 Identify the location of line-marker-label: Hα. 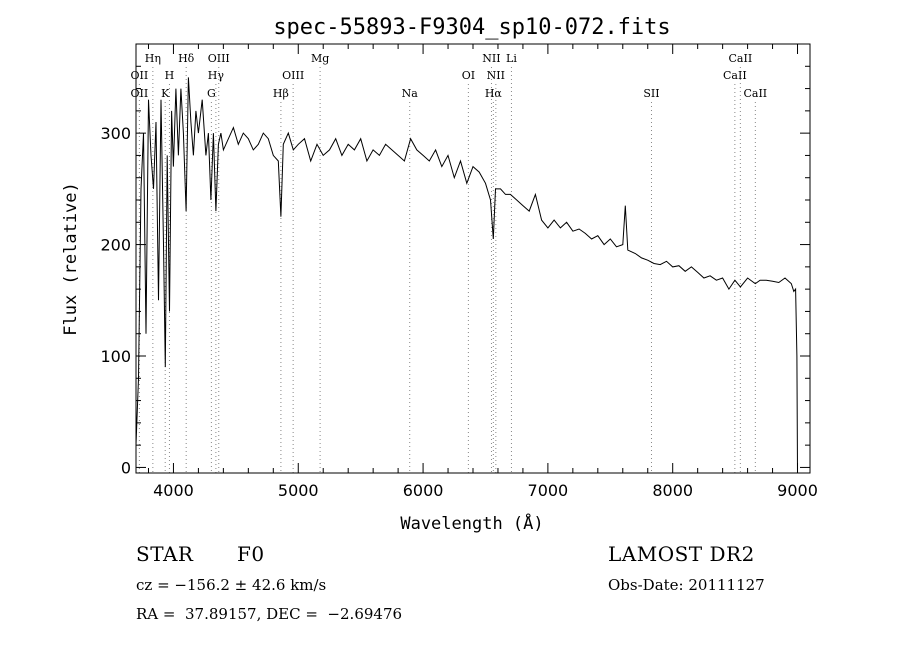
(494, 93).